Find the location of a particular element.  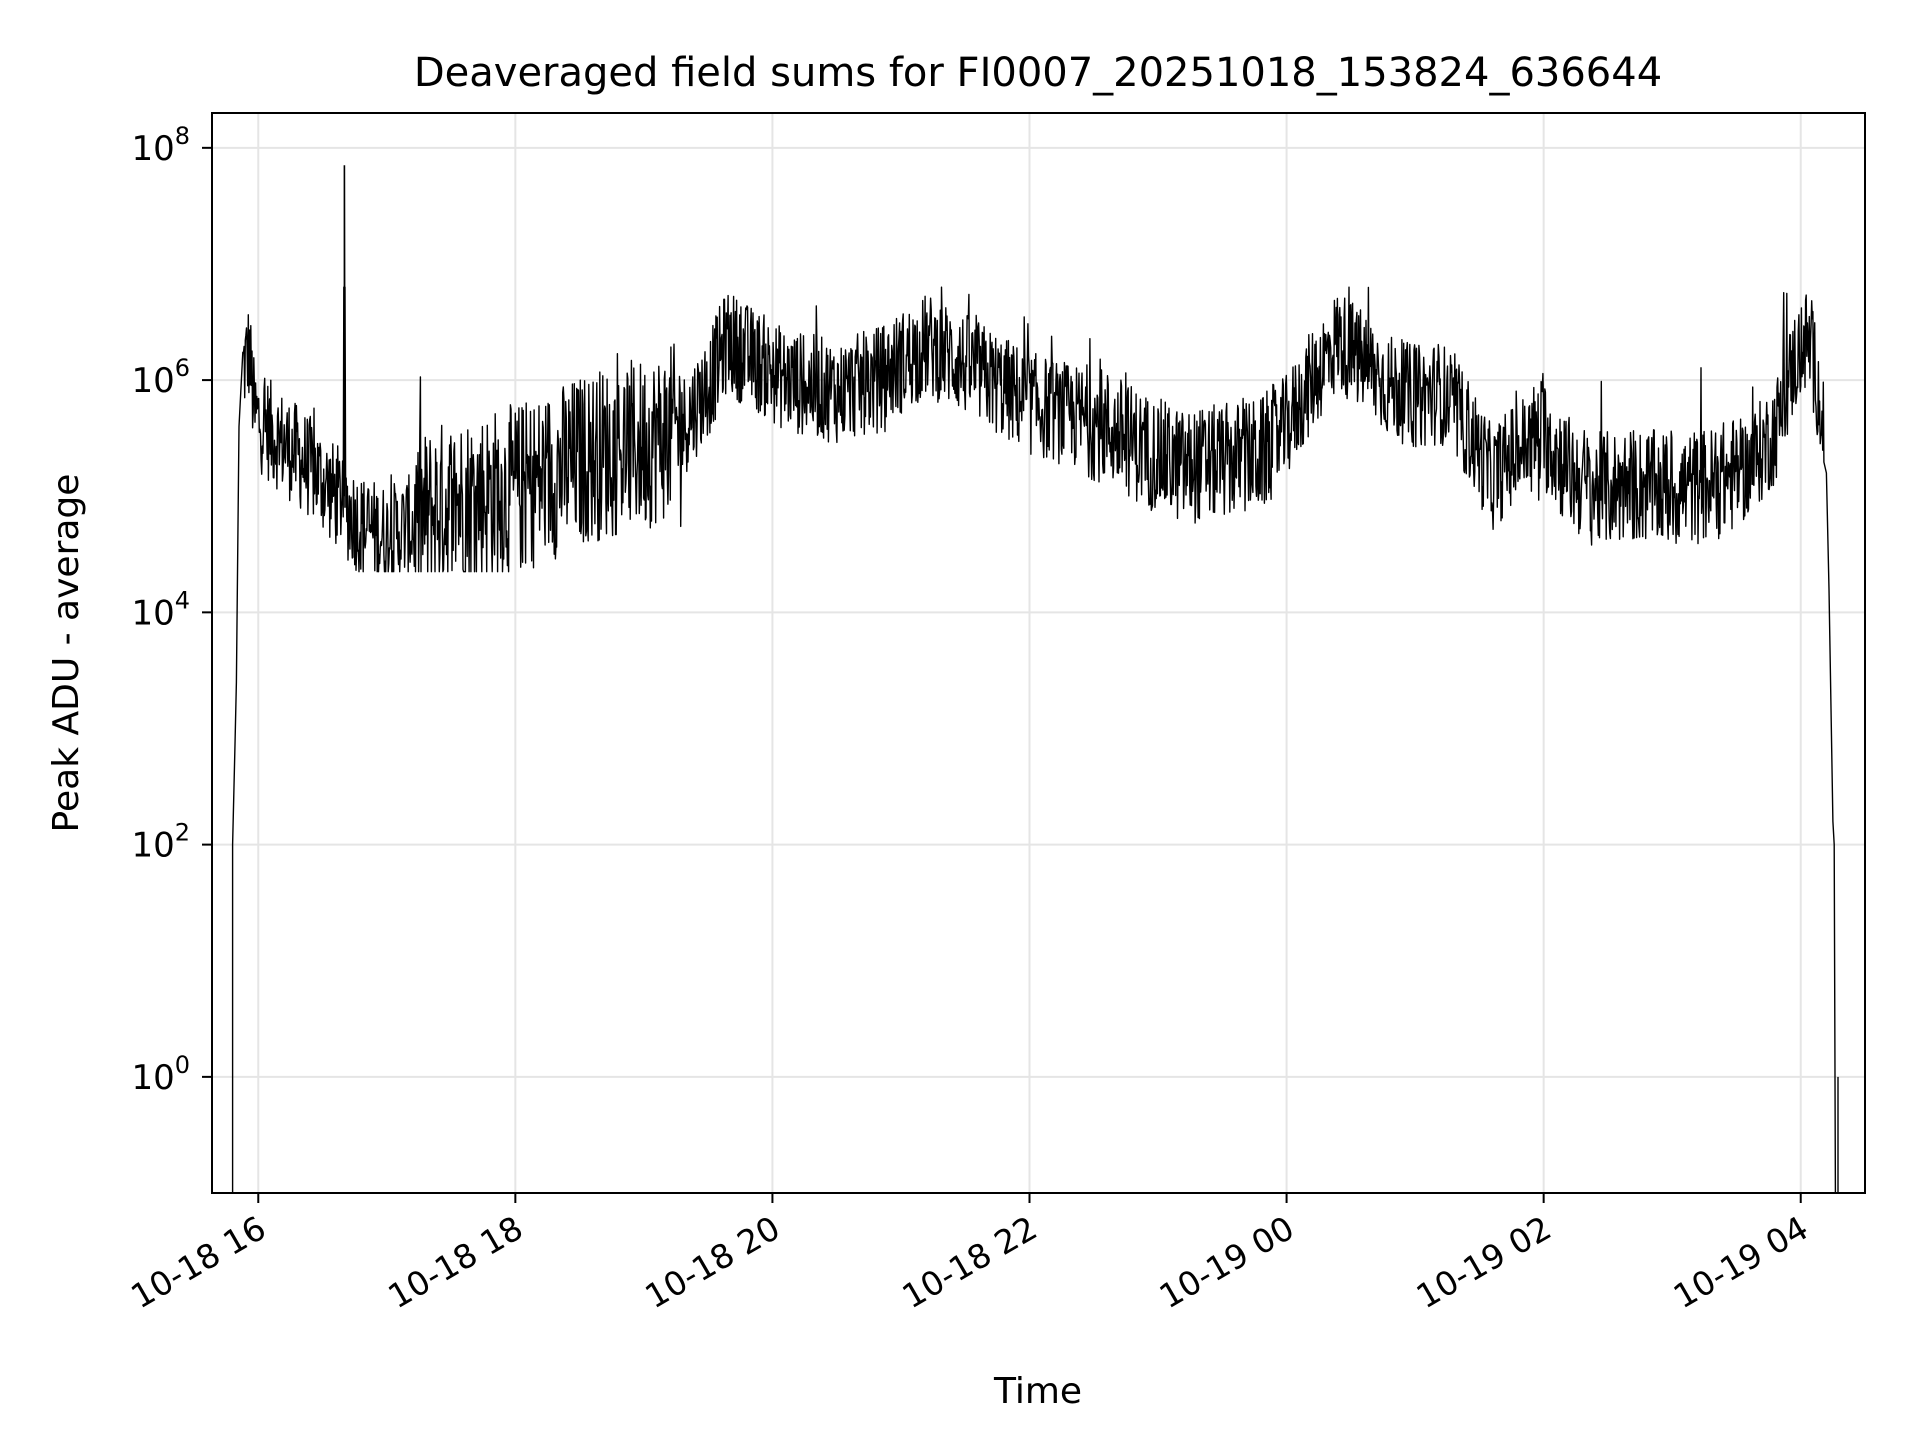

x-axis-label: Time is located at coordinates (1037, 1391).